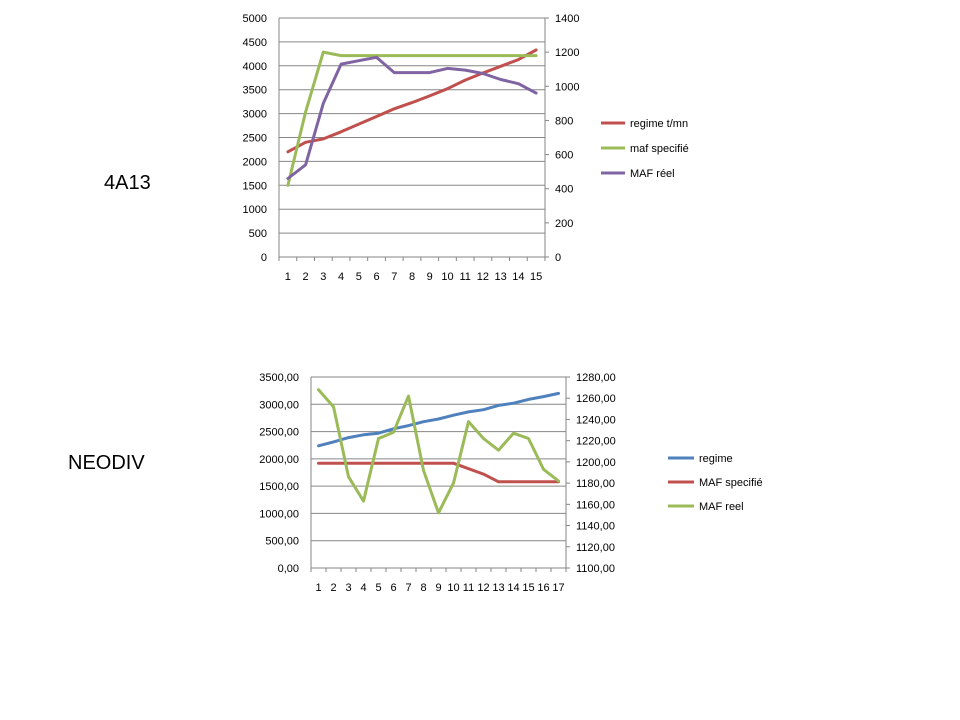  I want to click on left-axis-tick-label: 5000, so click(255, 19).